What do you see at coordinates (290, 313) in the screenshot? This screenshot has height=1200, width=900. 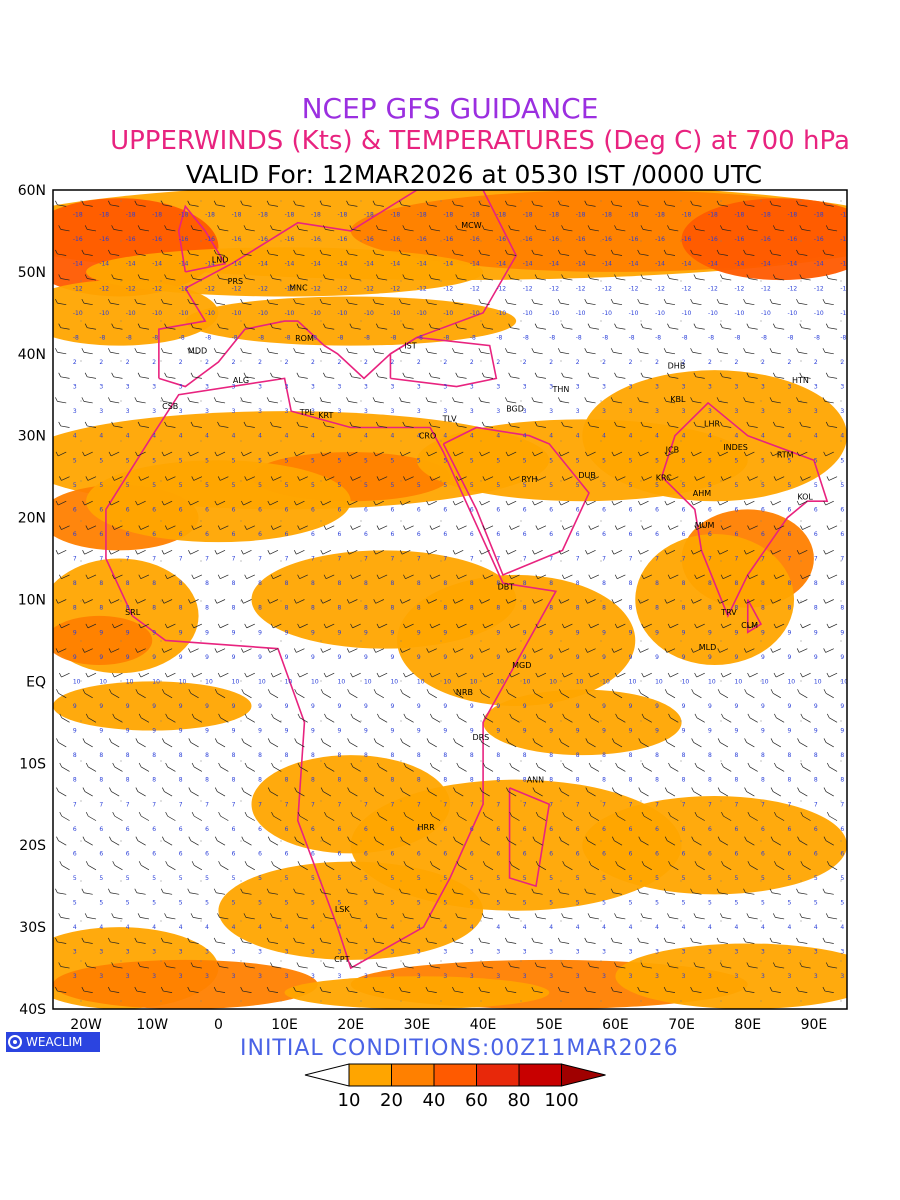 I see `svg-text: -10` at bounding box center [290, 313].